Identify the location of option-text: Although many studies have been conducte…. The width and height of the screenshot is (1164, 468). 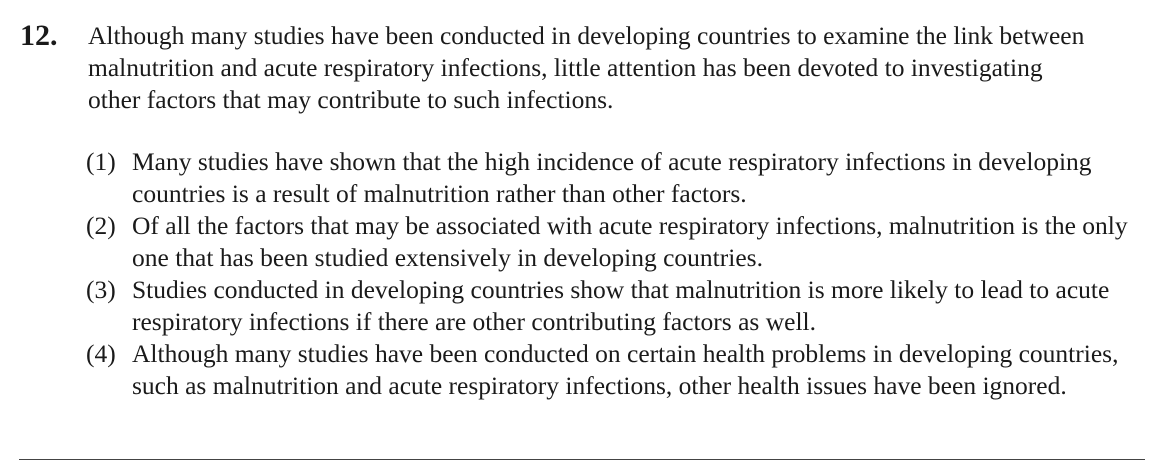
(625, 369).